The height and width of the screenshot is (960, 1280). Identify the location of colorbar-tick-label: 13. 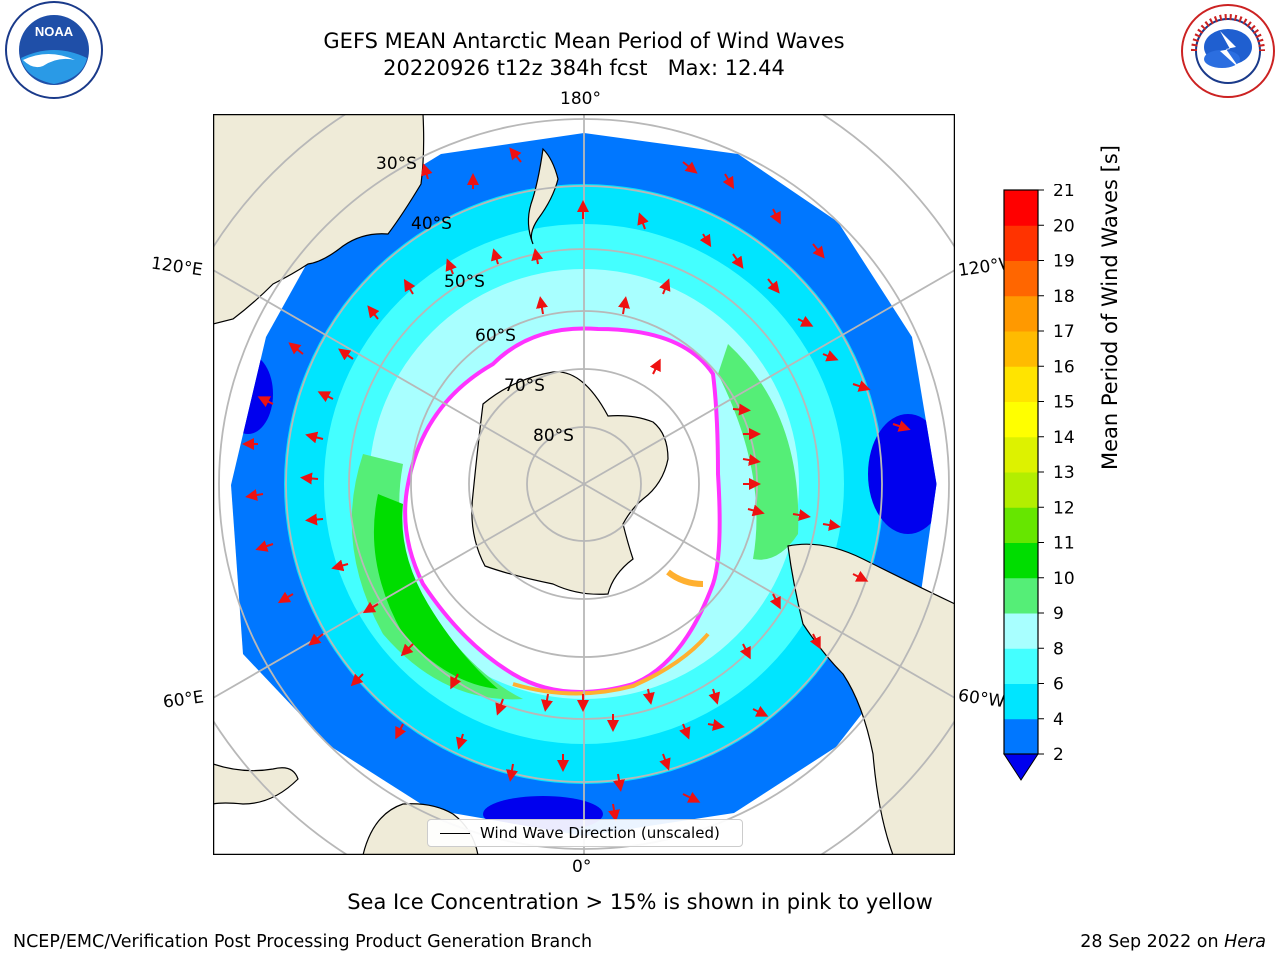
(1064, 473).